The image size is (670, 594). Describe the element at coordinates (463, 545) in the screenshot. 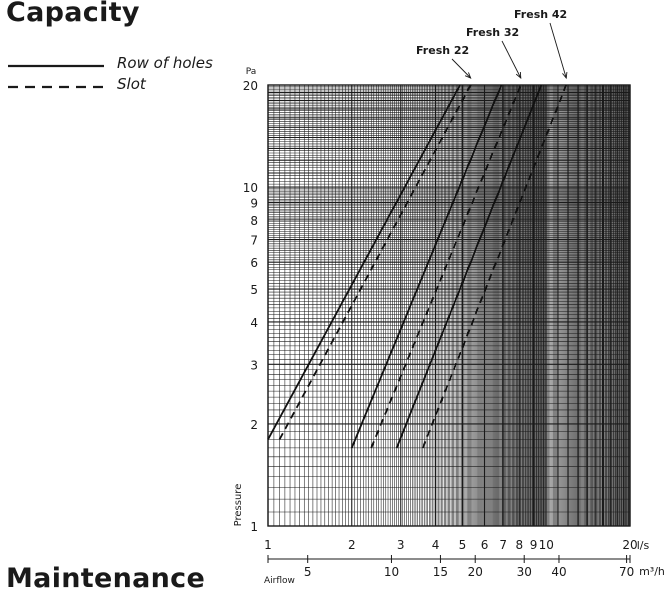

I see `x-tick-label: 5` at that location.